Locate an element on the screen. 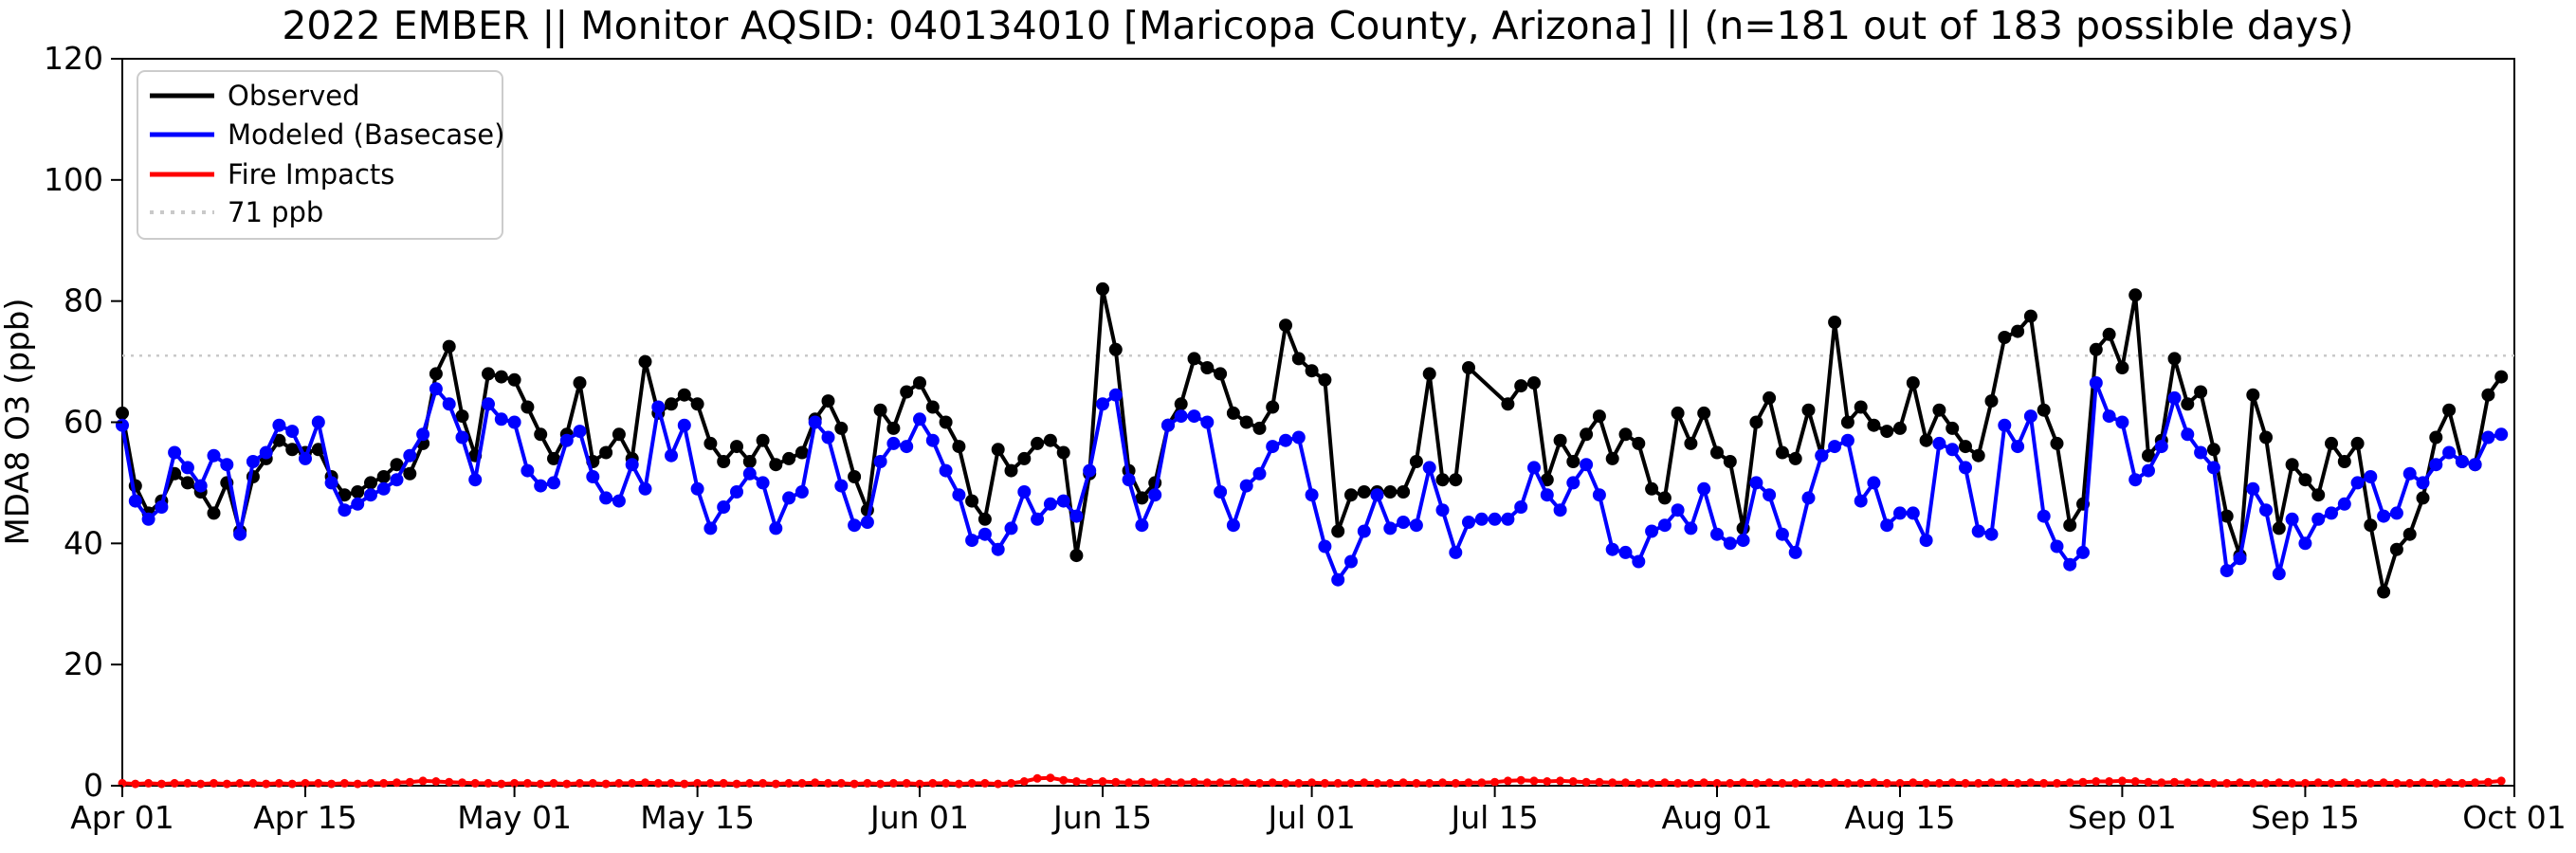 The height and width of the screenshot is (853, 2576). y-tick-label: 0 is located at coordinates (93, 785).